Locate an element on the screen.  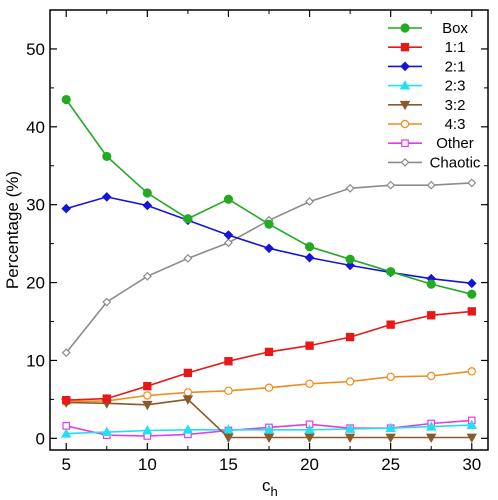
x-tick-label: 25 is located at coordinates (390, 464).